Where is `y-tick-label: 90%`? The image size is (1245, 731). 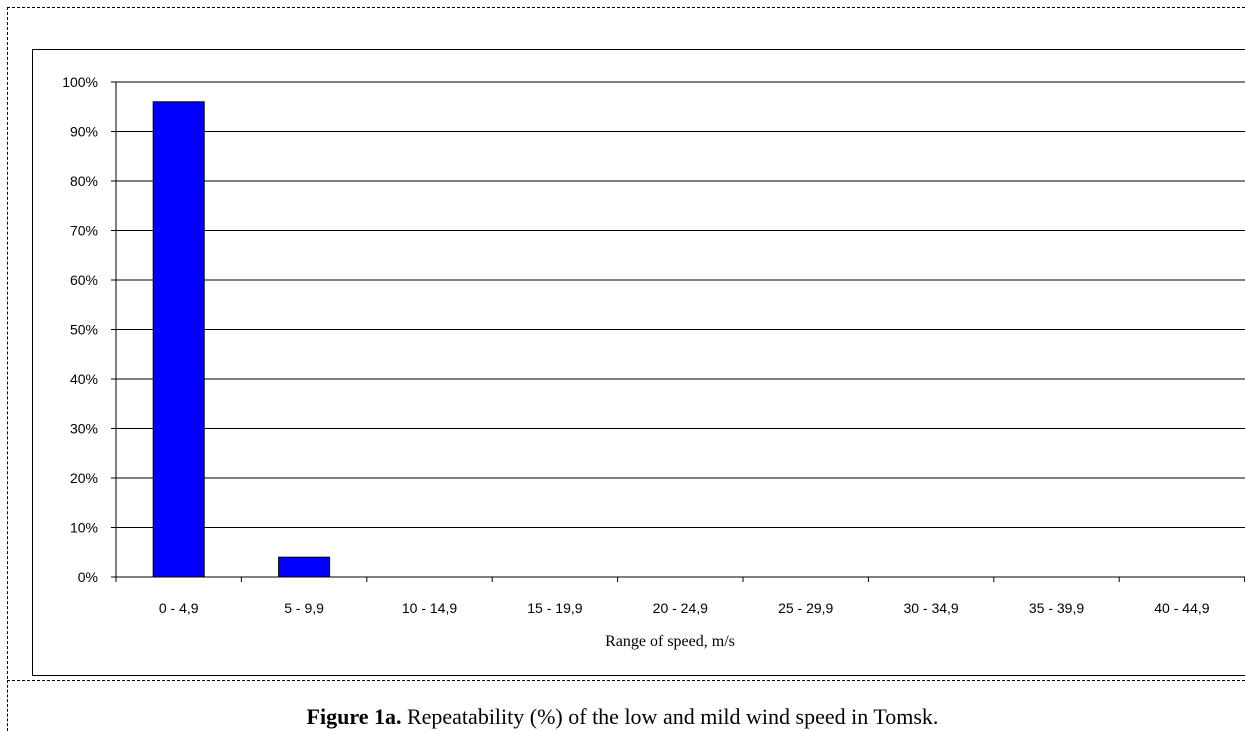 y-tick-label: 90% is located at coordinates (84, 132).